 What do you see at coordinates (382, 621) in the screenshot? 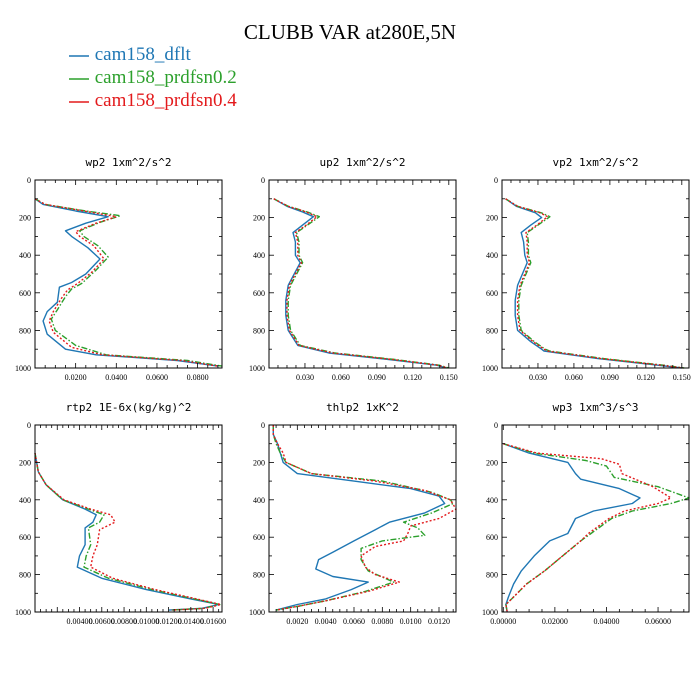
I see `panel-5-xtick-label: 0.0080` at bounding box center [382, 621].